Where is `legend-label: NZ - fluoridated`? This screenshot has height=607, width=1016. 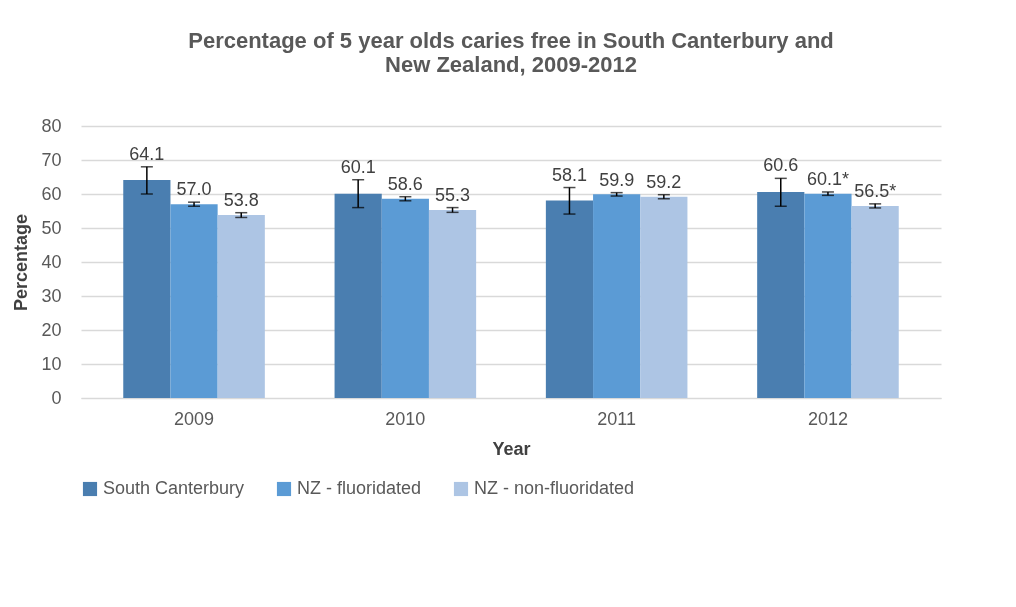
legend-label: NZ - fluoridated is located at coordinates (359, 488).